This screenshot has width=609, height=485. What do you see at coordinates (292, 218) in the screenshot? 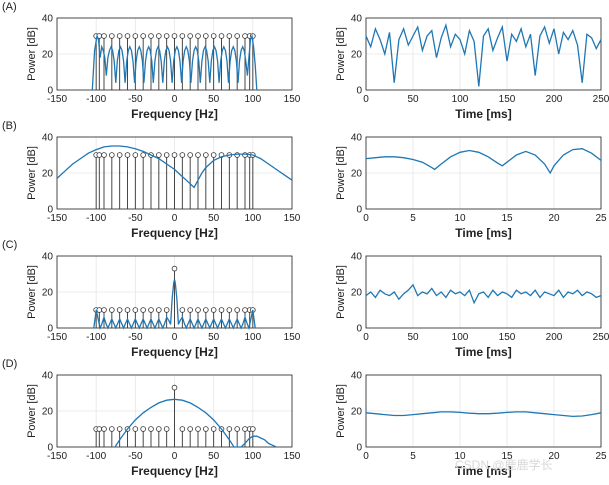
I see `panel-b-freq-xtick-label-6: 150` at bounding box center [292, 218].